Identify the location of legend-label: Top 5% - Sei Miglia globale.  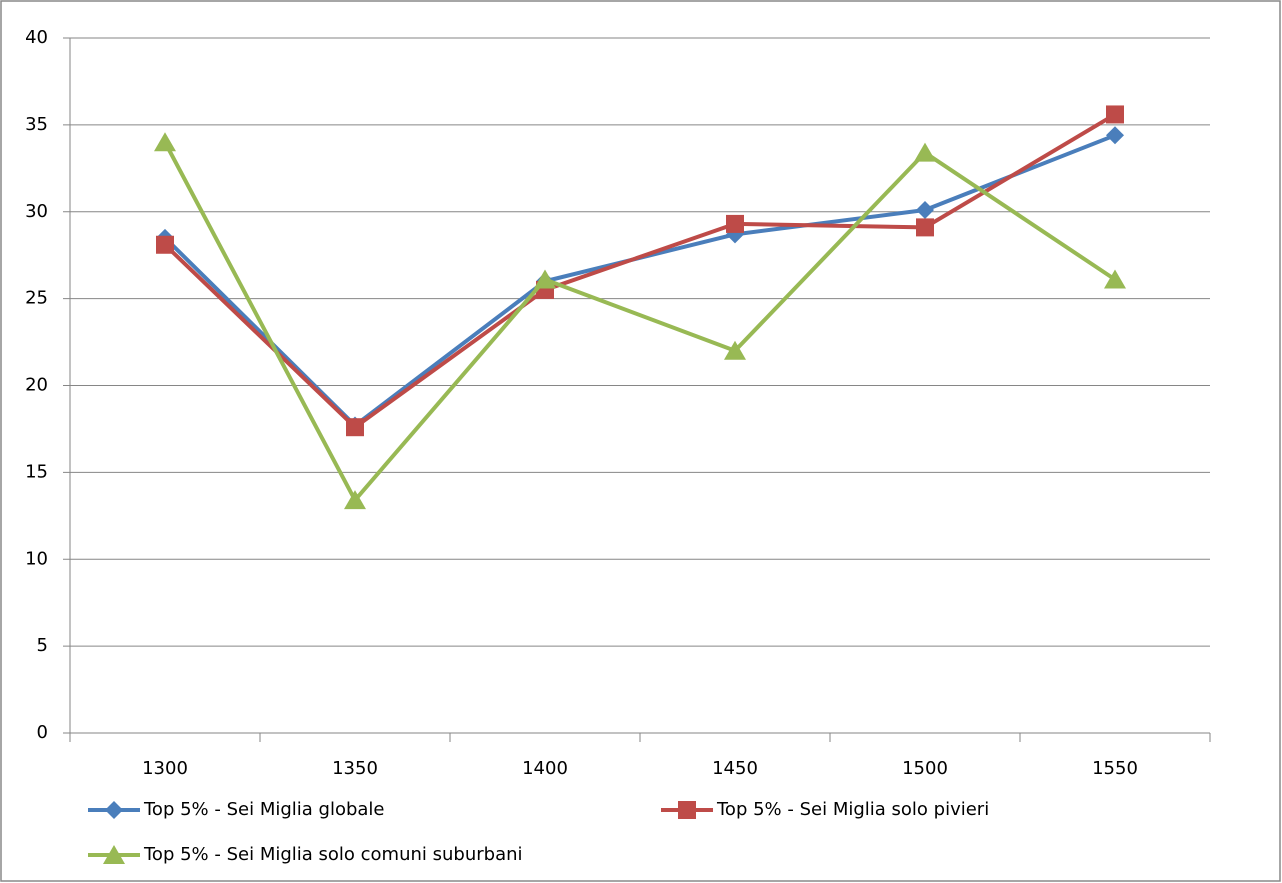
(264, 809).